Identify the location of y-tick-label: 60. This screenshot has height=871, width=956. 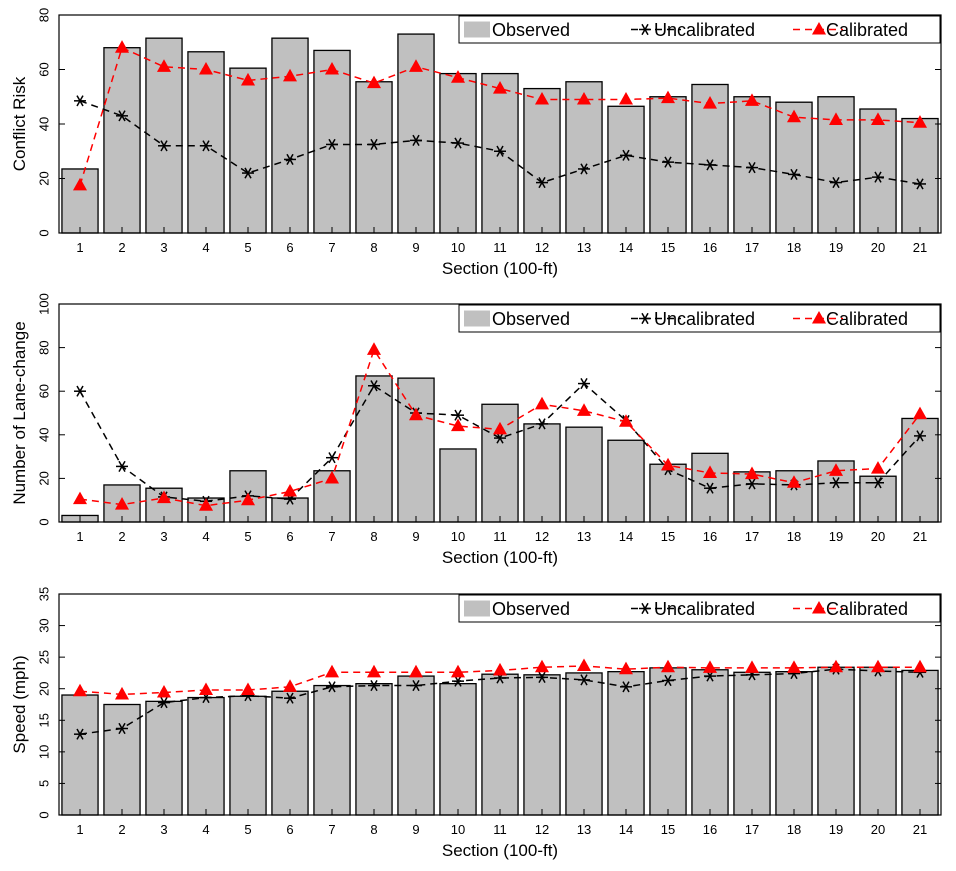
(43, 69).